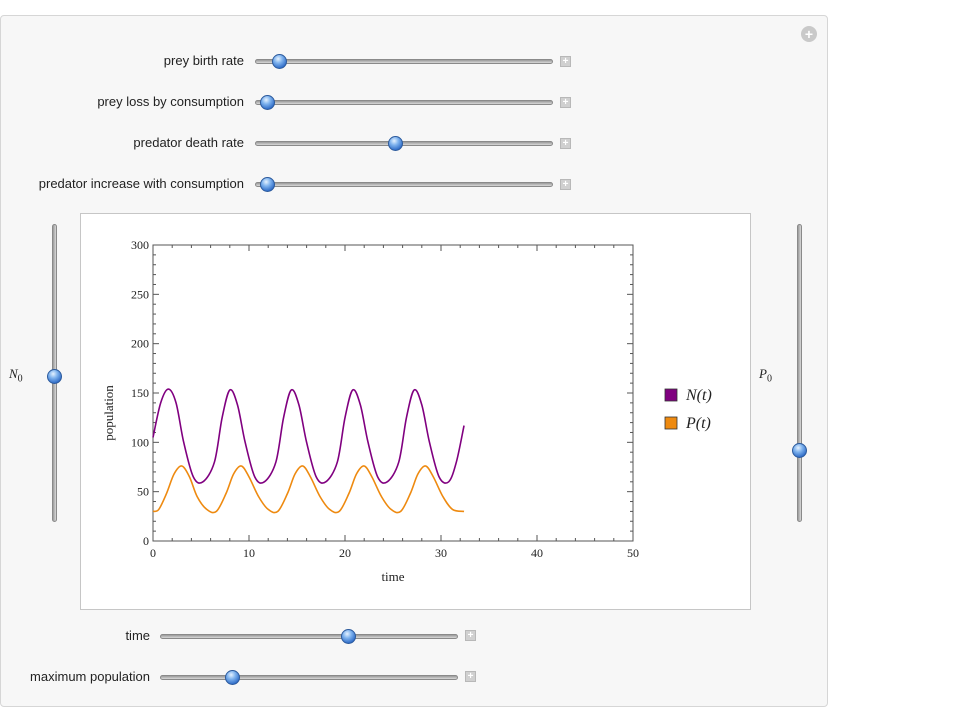  Describe the element at coordinates (140, 393) in the screenshot. I see `y-tick-label: 150` at that location.